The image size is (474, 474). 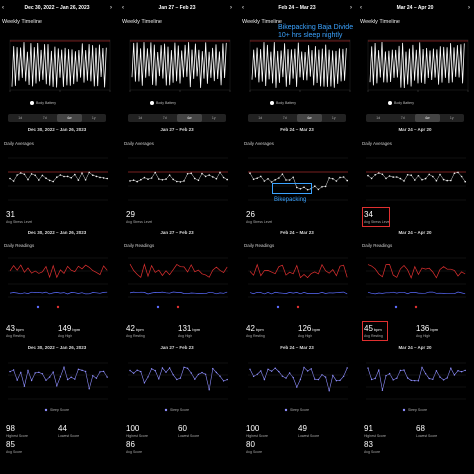 What do you see at coordinates (57, 232) in the screenshot?
I see `range-label-2: Dec 30, 2022 – Jan 26, 2023` at bounding box center [57, 232].